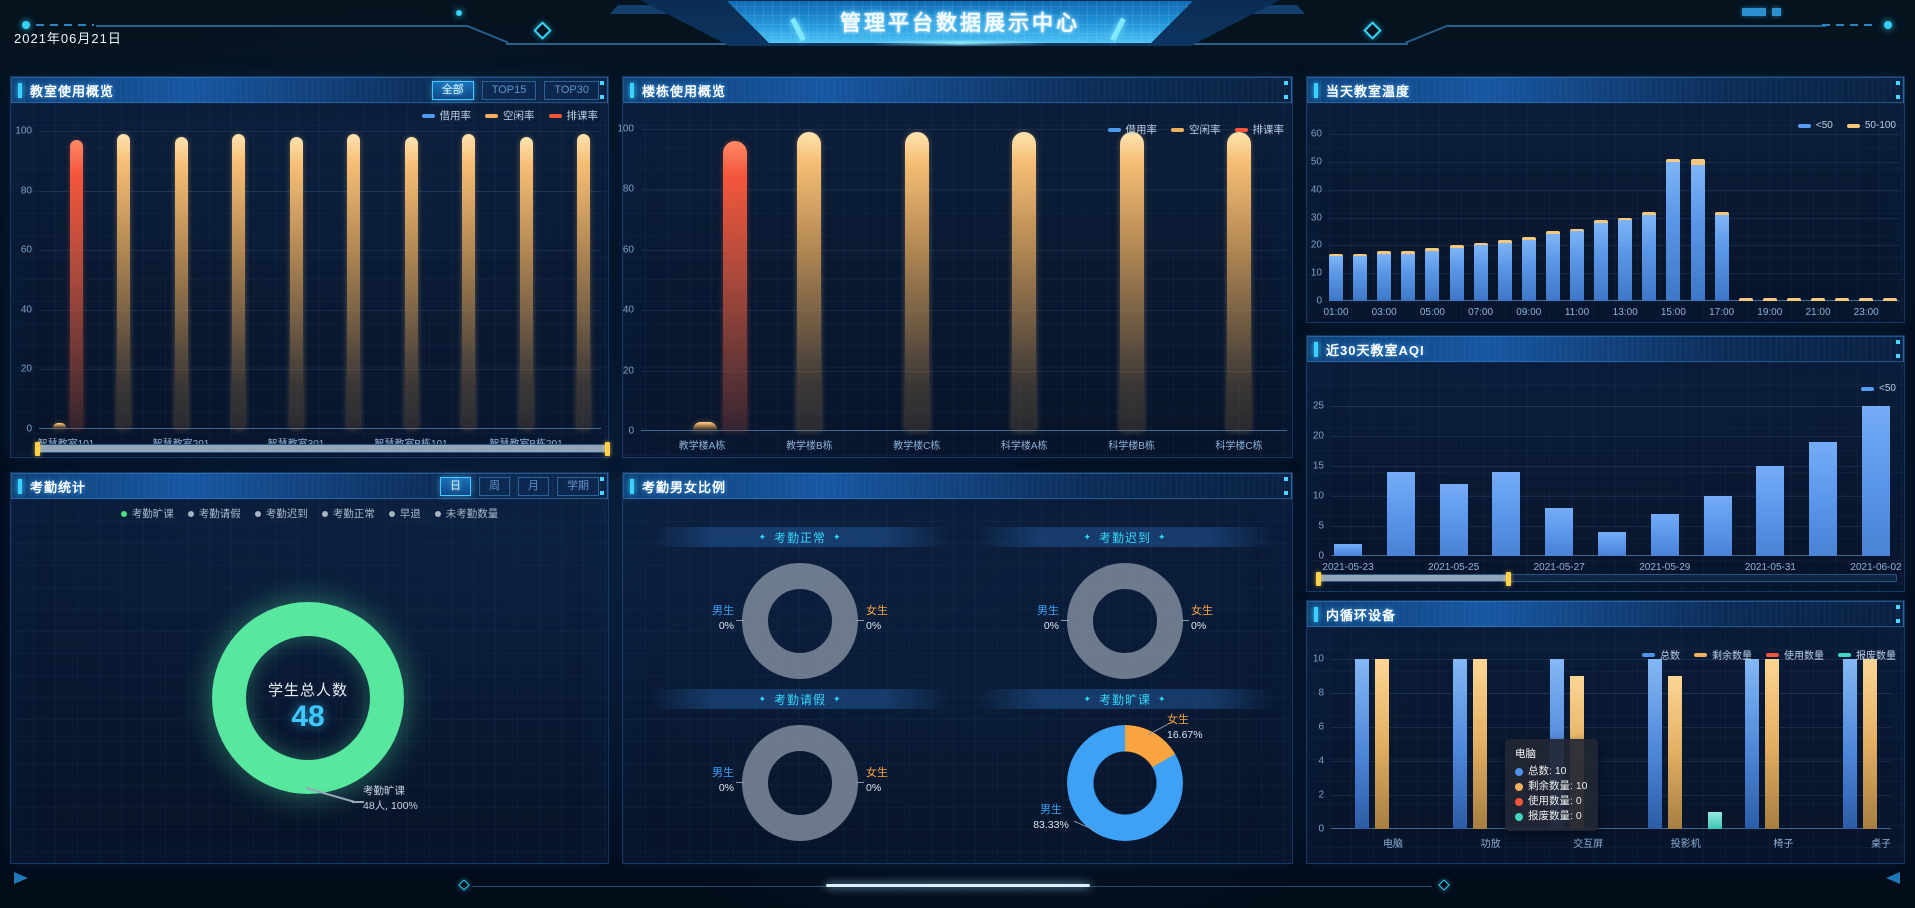 The height and width of the screenshot is (908, 1915). I want to click on button-TOP30: TOP30, so click(571, 90).